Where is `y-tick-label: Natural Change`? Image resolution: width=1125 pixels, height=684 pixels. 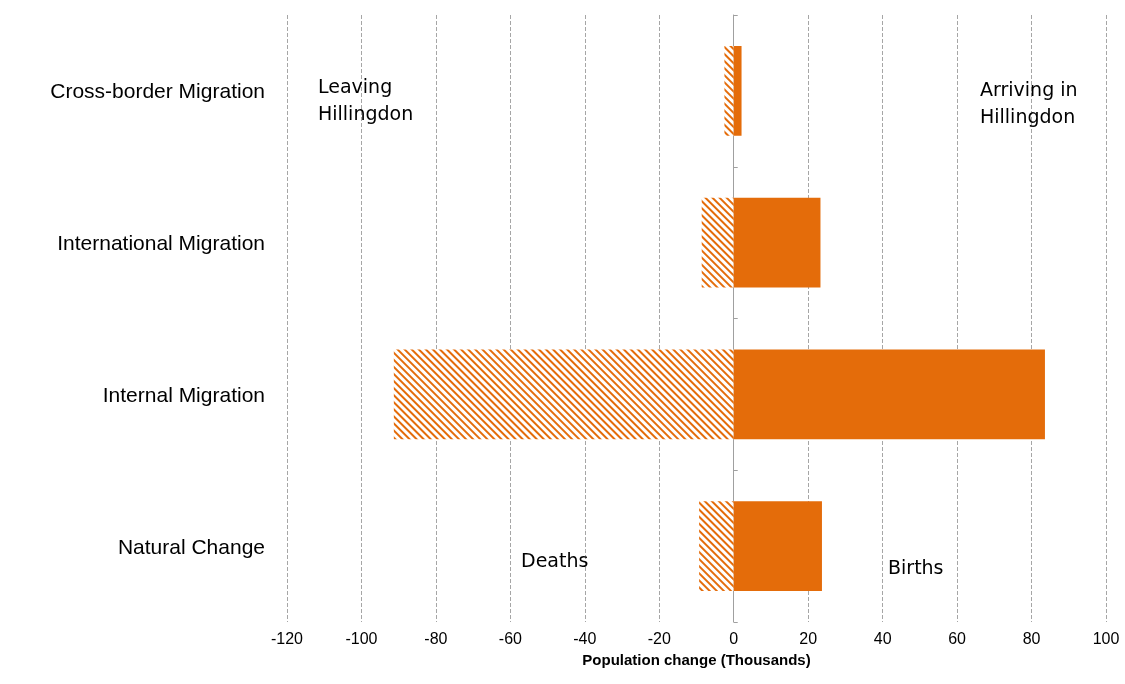
y-tick-label: Natural Change is located at coordinates (191, 546).